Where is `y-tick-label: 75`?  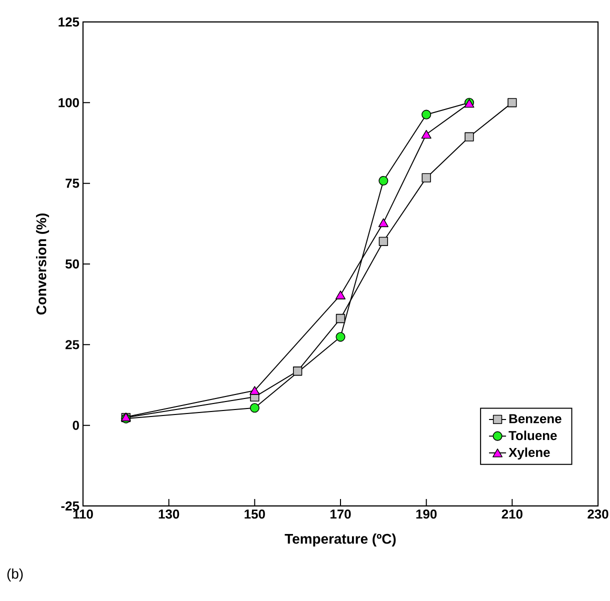
y-tick-label: 75 is located at coordinates (73, 183).